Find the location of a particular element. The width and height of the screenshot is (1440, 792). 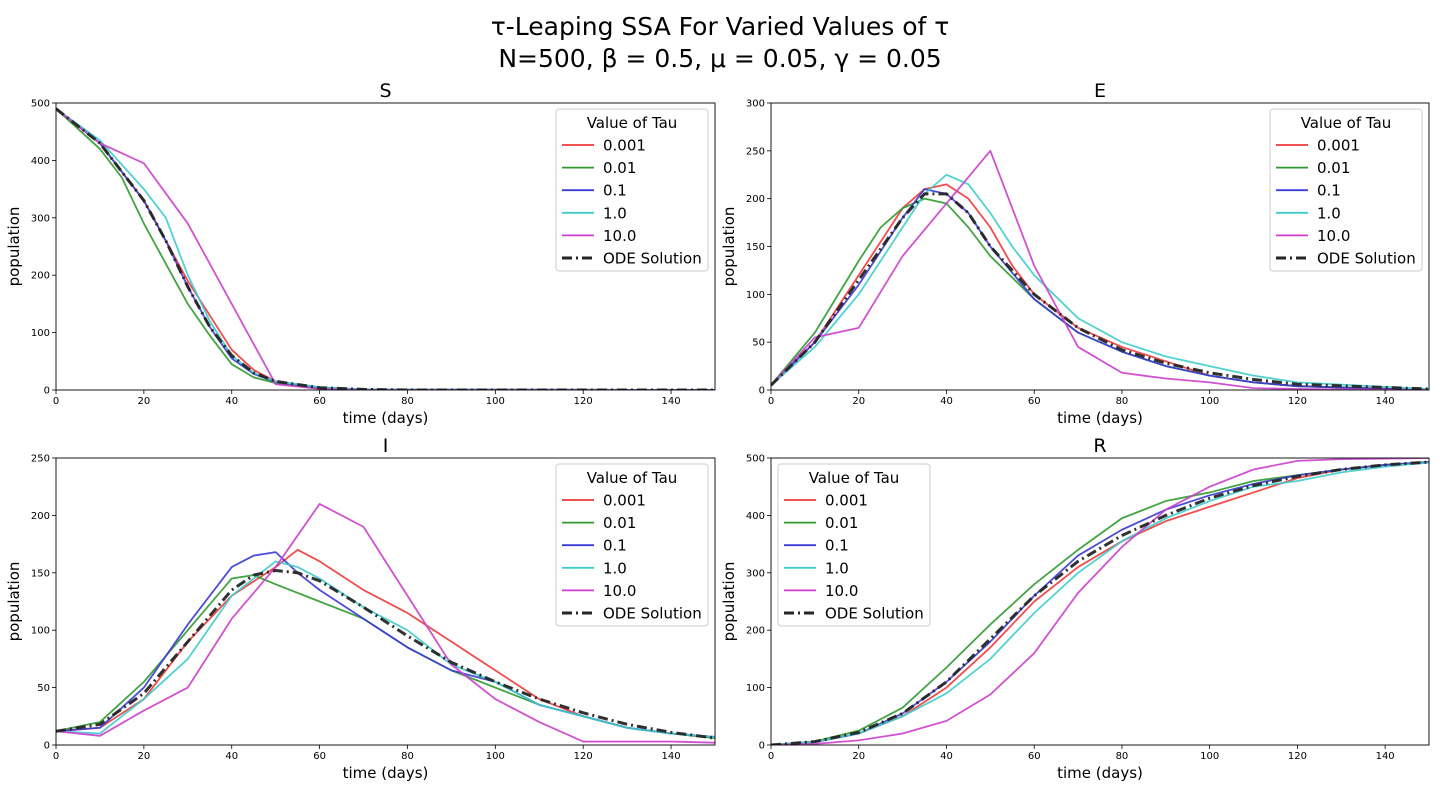

chart-title: S is located at coordinates (385, 91).